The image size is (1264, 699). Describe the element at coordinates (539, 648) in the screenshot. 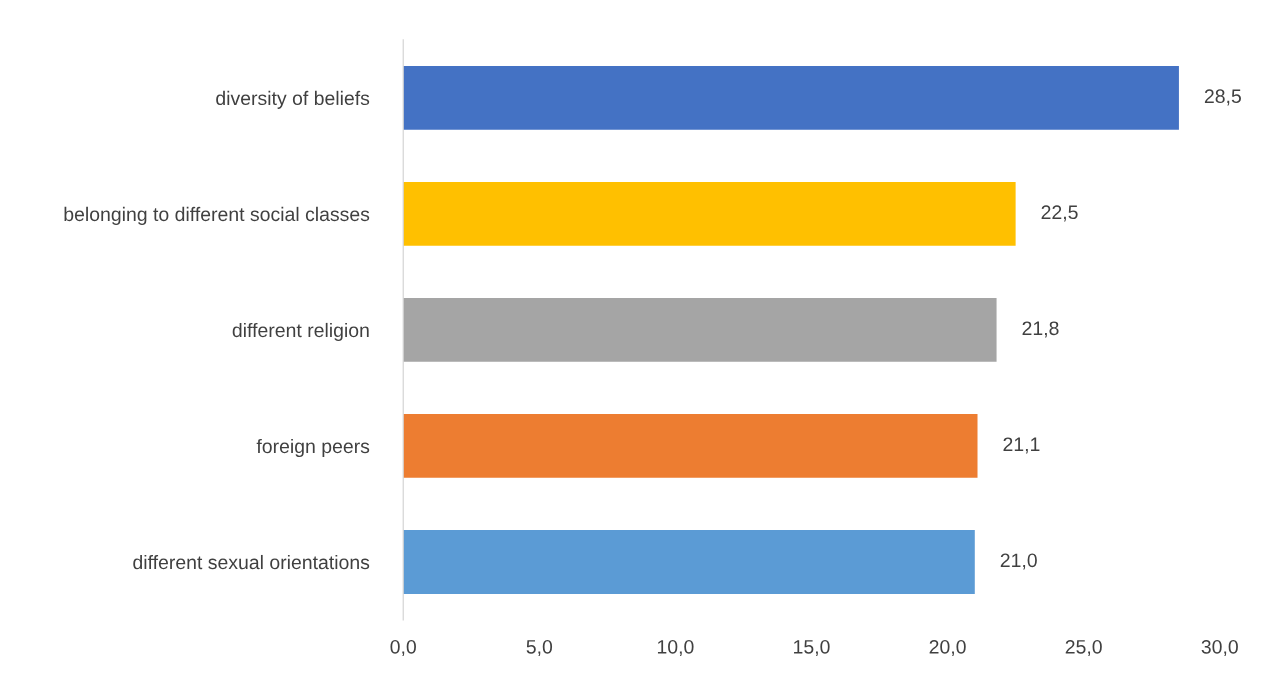

I see `x-tick-label: 5,0` at that location.